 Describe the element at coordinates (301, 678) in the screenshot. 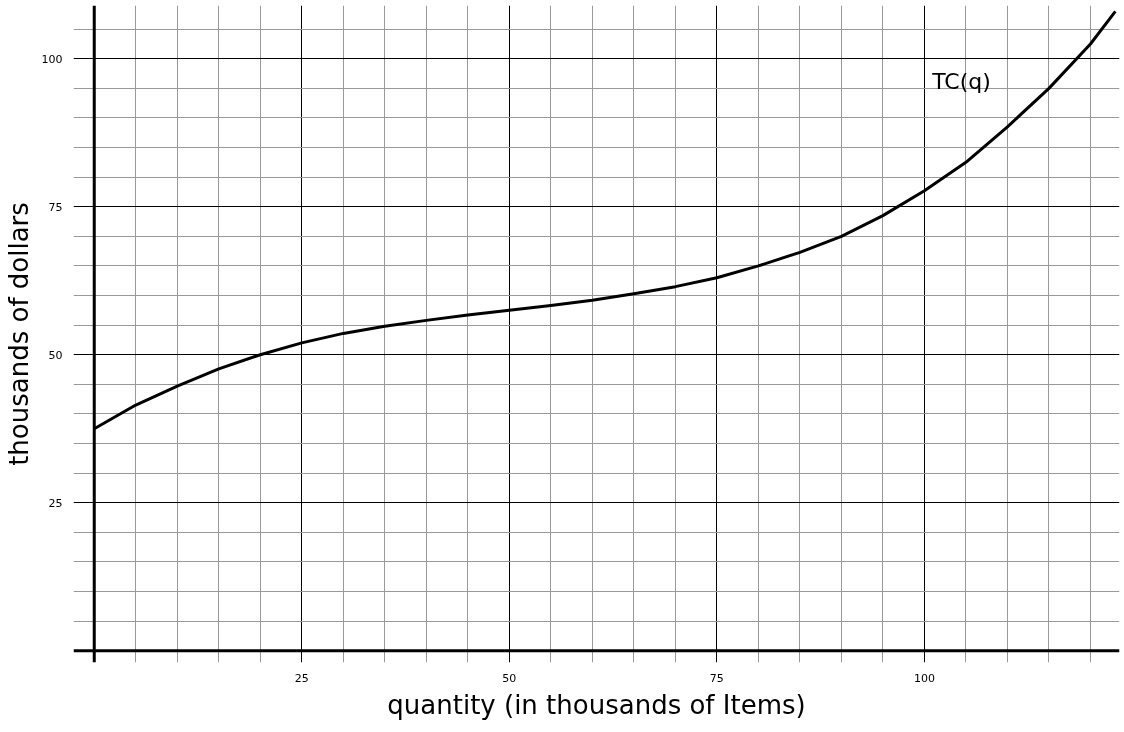

I see `x-tick-label: 25` at that location.